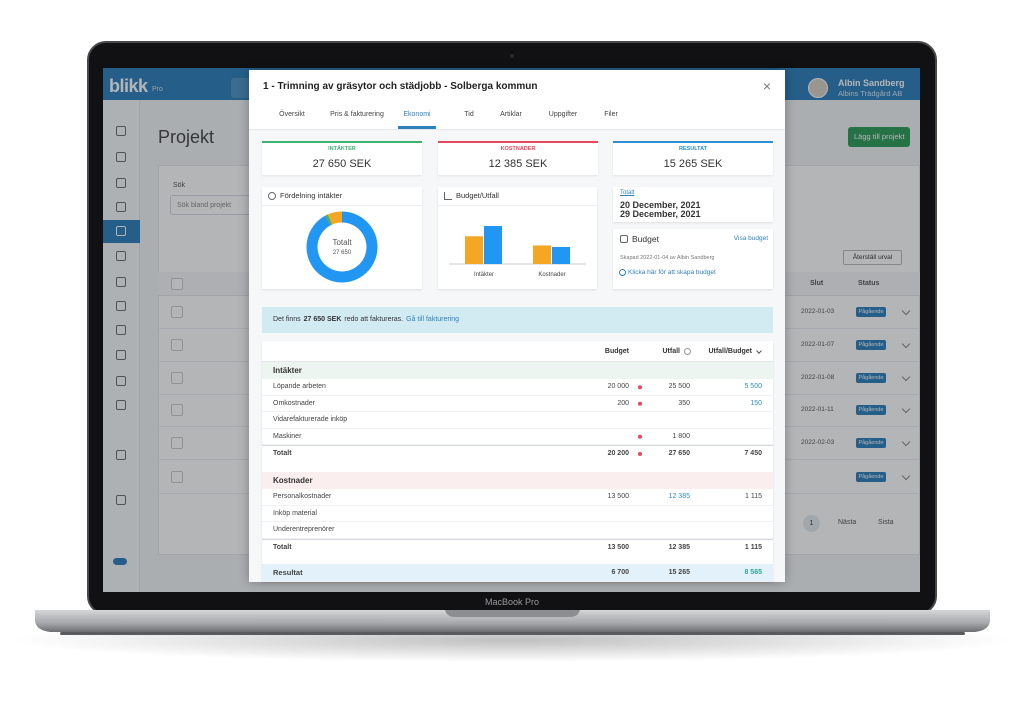  Describe the element at coordinates (518, 164) in the screenshot. I see `kpi-value: 12 385 SEK` at that location.